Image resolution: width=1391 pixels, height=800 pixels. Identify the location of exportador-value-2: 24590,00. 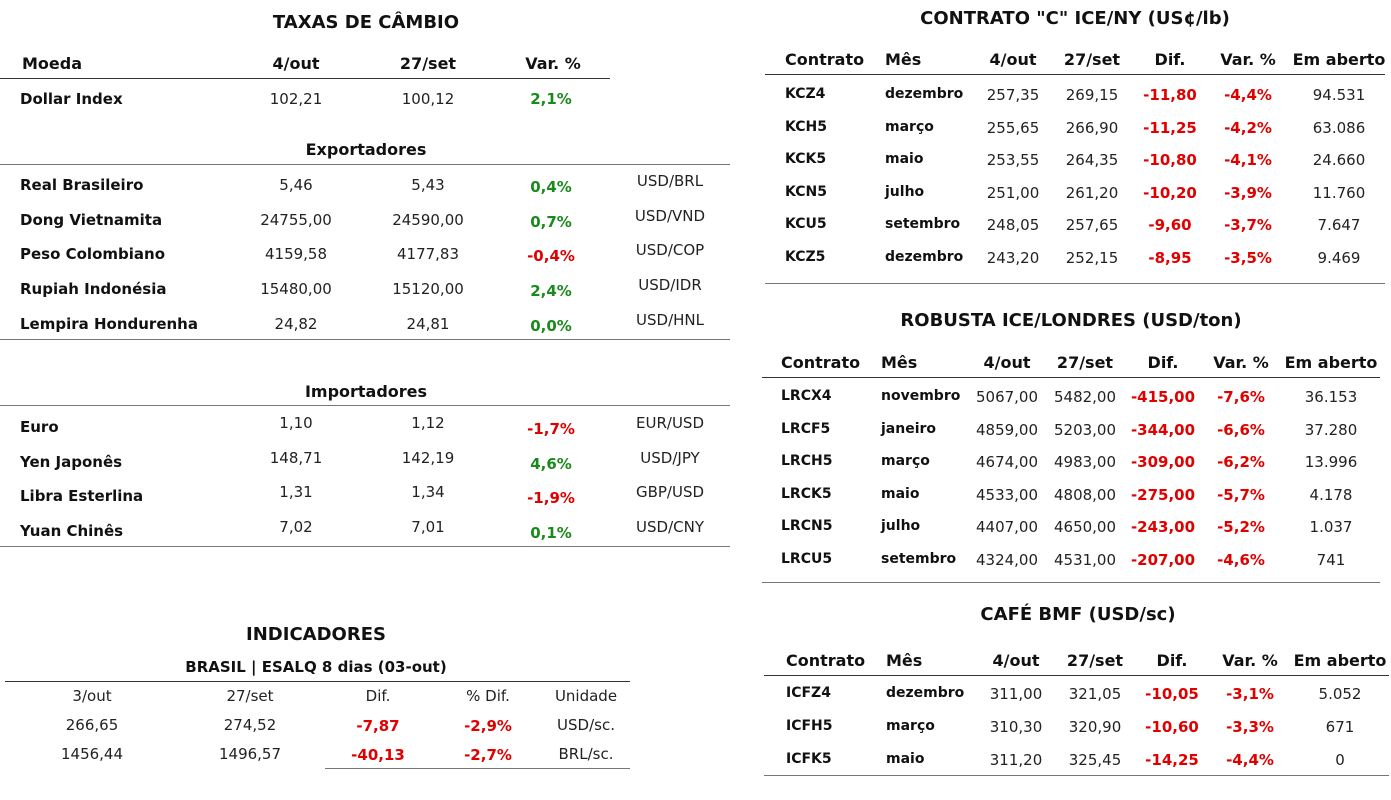
(428, 220).